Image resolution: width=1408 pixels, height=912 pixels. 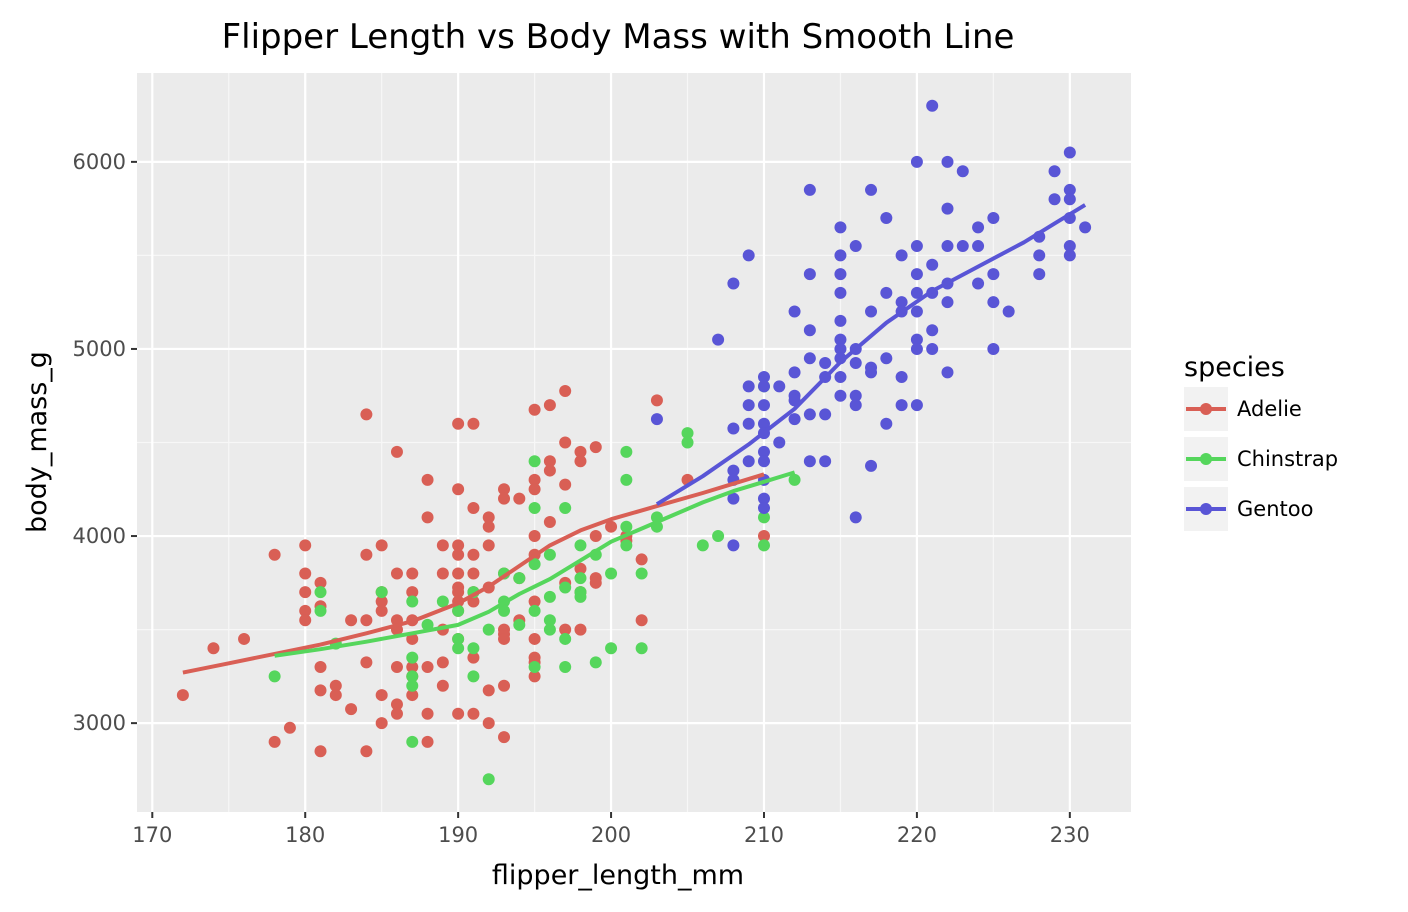 What do you see at coordinates (1206, 459) in the screenshot?
I see `legend-point-chinstrap` at bounding box center [1206, 459].